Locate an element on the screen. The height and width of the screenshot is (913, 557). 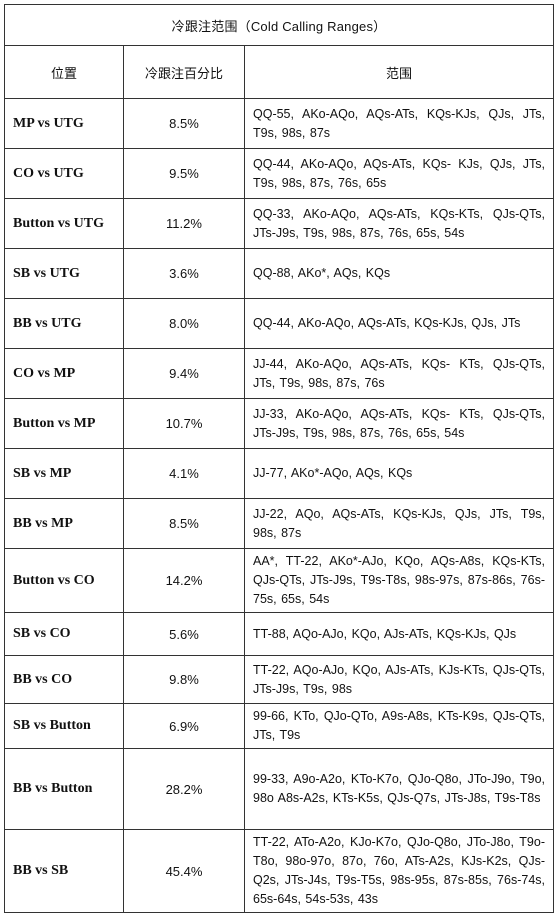
position-cell: Button vs MP is located at coordinates (64, 423).